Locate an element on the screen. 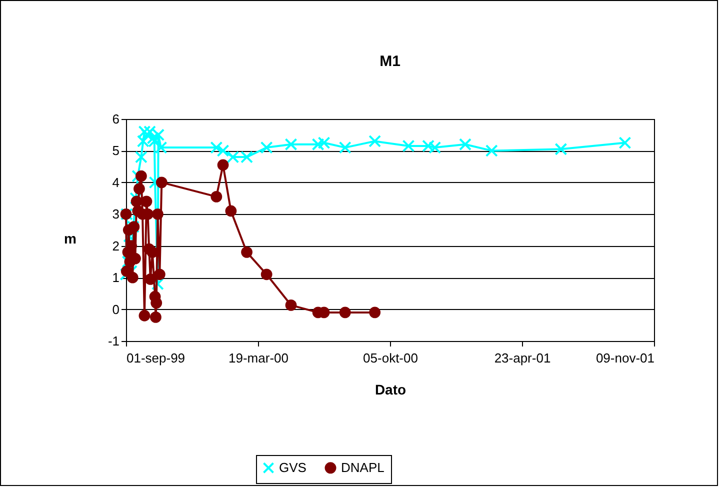 The height and width of the screenshot is (487, 719). chart-title: M1 is located at coordinates (390, 61).